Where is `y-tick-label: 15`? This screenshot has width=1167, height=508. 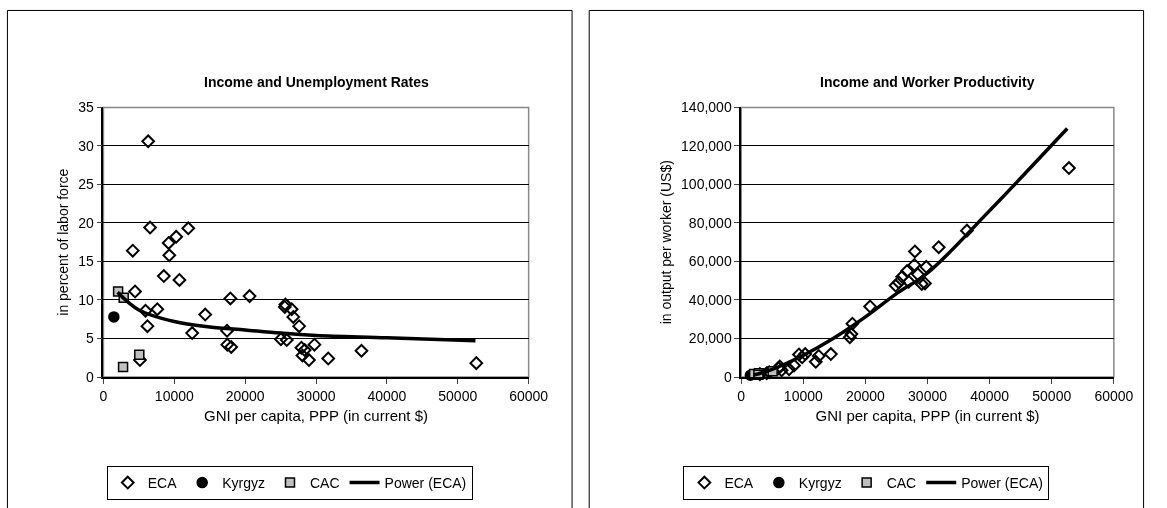 y-tick-label: 15 is located at coordinates (86, 261).